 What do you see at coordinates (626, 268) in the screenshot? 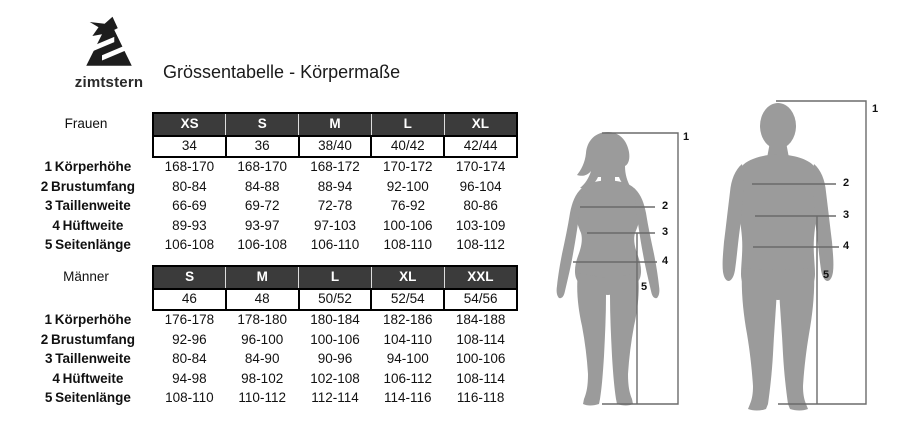
I see `female-measure-lines` at bounding box center [626, 268].